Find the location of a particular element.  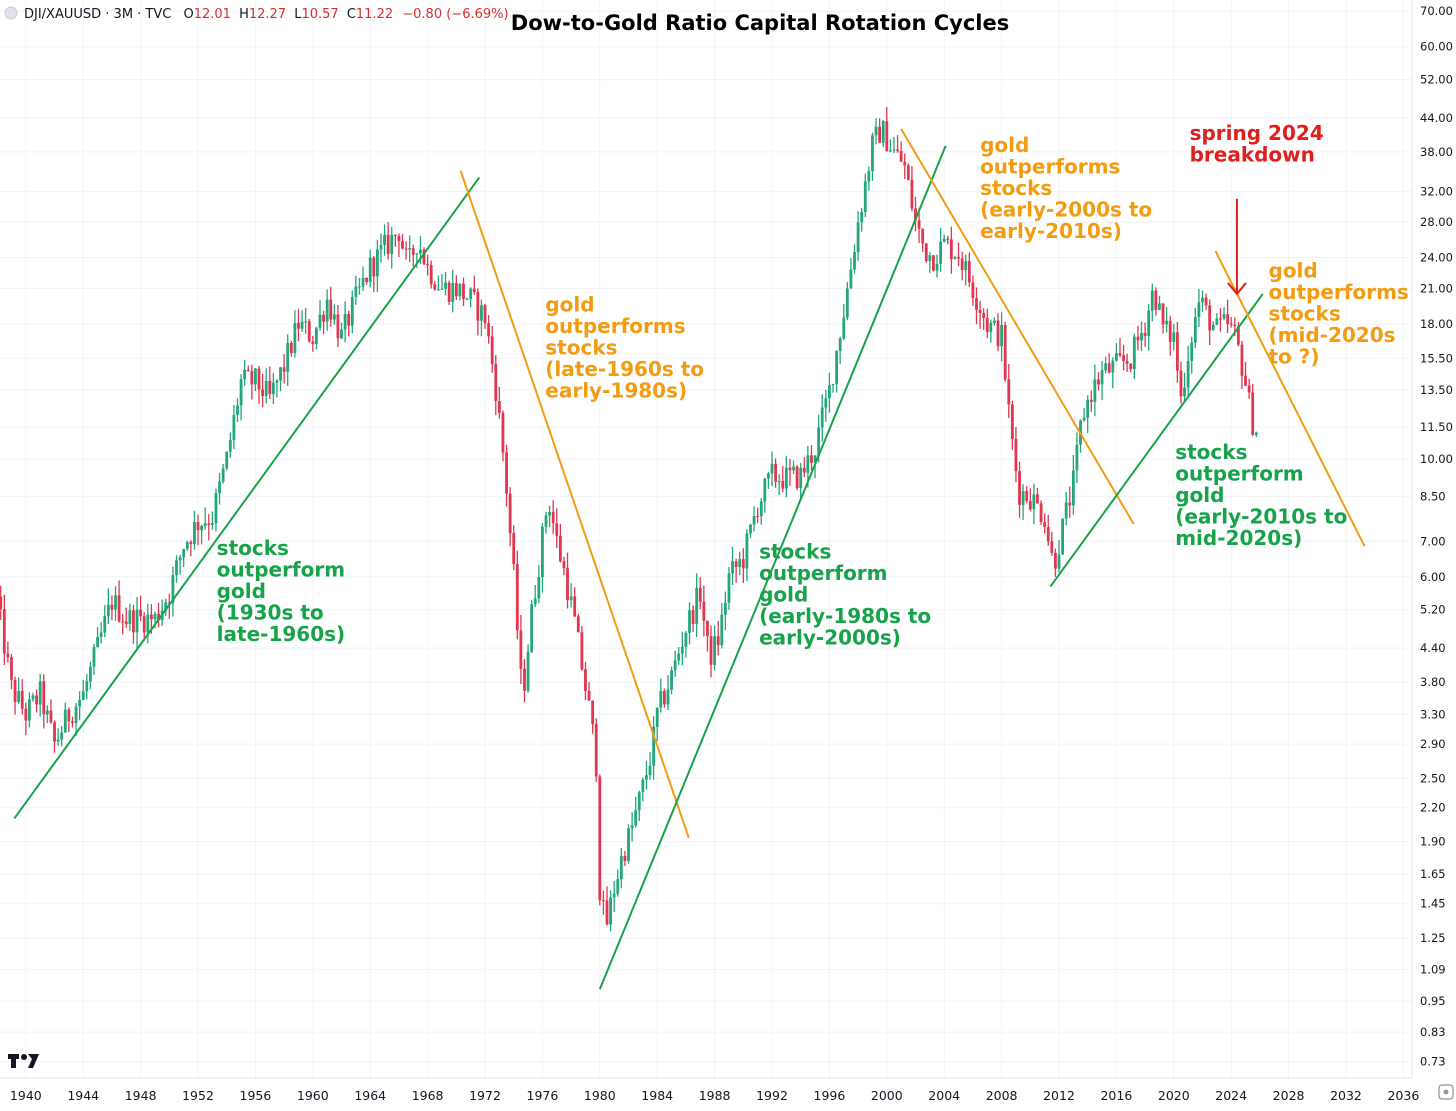

x-tick-label: 2008 is located at coordinates (1002, 1095).